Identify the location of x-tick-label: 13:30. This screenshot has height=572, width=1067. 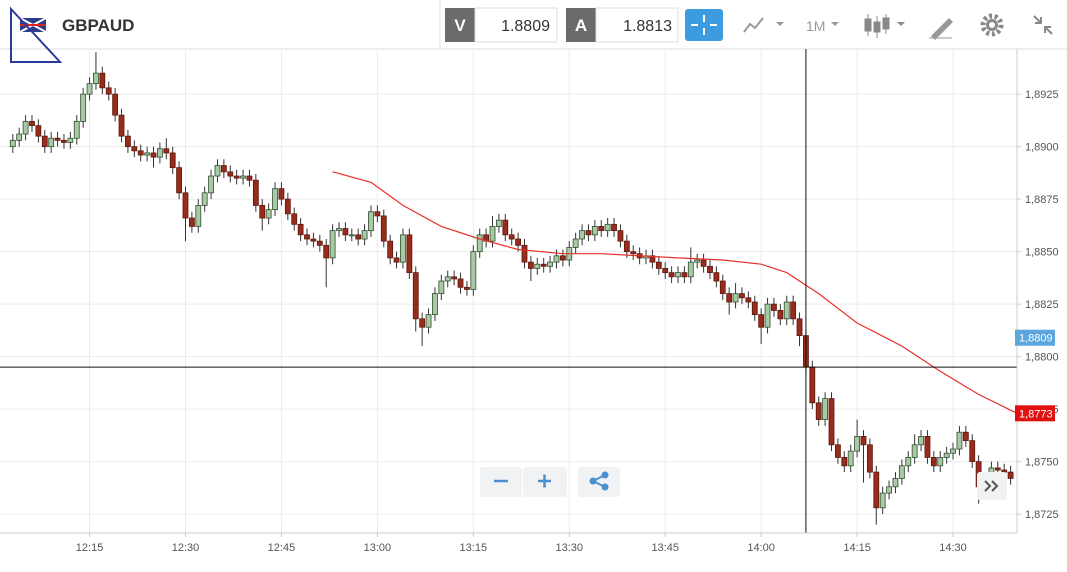
(569, 548).